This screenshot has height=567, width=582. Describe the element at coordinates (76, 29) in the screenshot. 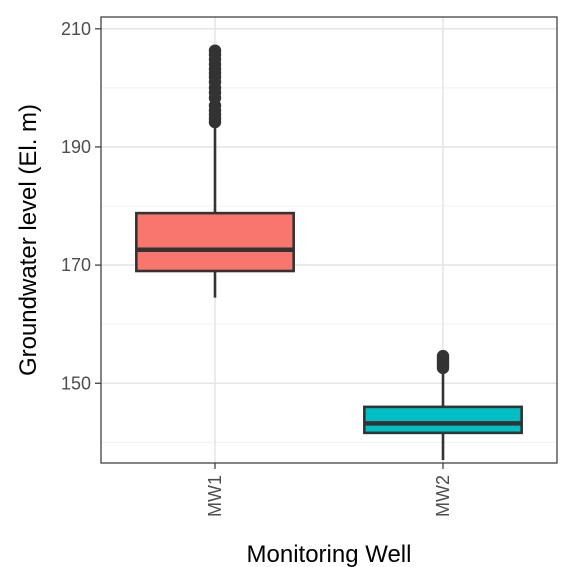

I see `y-tick-label: 210` at that location.